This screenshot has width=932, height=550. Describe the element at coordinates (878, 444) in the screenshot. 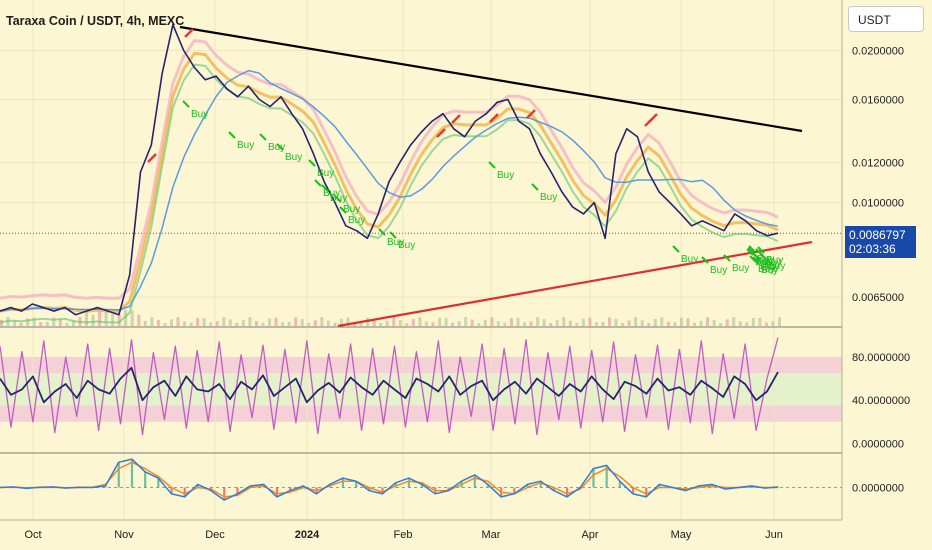

I see `stochastic-axis-label: 0.0000000` at that location.